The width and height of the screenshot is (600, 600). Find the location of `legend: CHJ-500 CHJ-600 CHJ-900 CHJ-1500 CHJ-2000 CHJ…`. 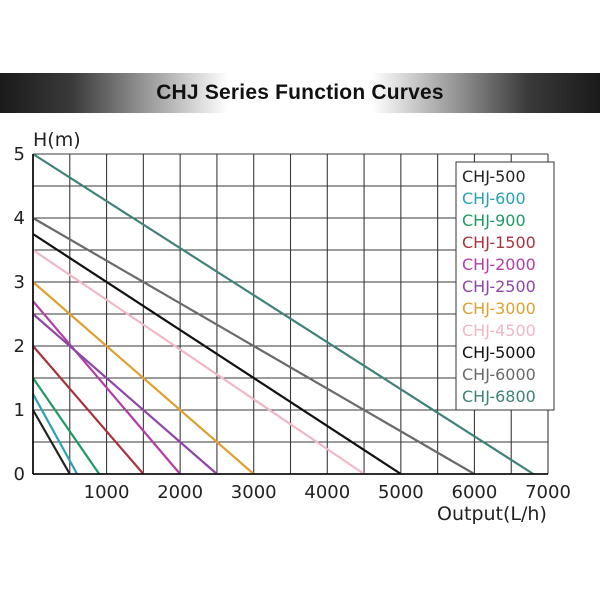

legend: CHJ-500 CHJ-600 CHJ-900 CHJ-1500 CHJ-2000 CHJ… is located at coordinates (505, 286).